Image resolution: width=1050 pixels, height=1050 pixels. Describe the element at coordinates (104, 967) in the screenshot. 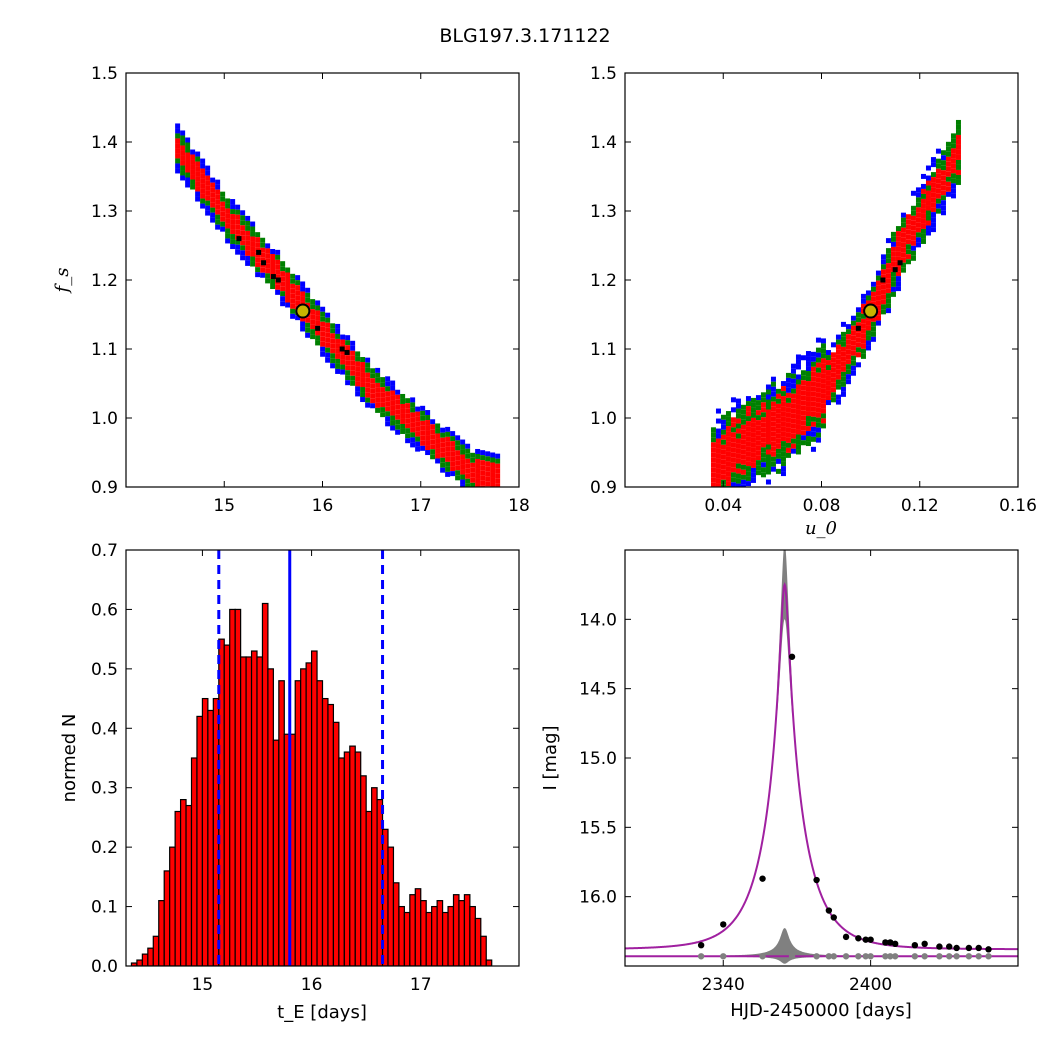

I see `y-tick-label: 0.0` at that location.